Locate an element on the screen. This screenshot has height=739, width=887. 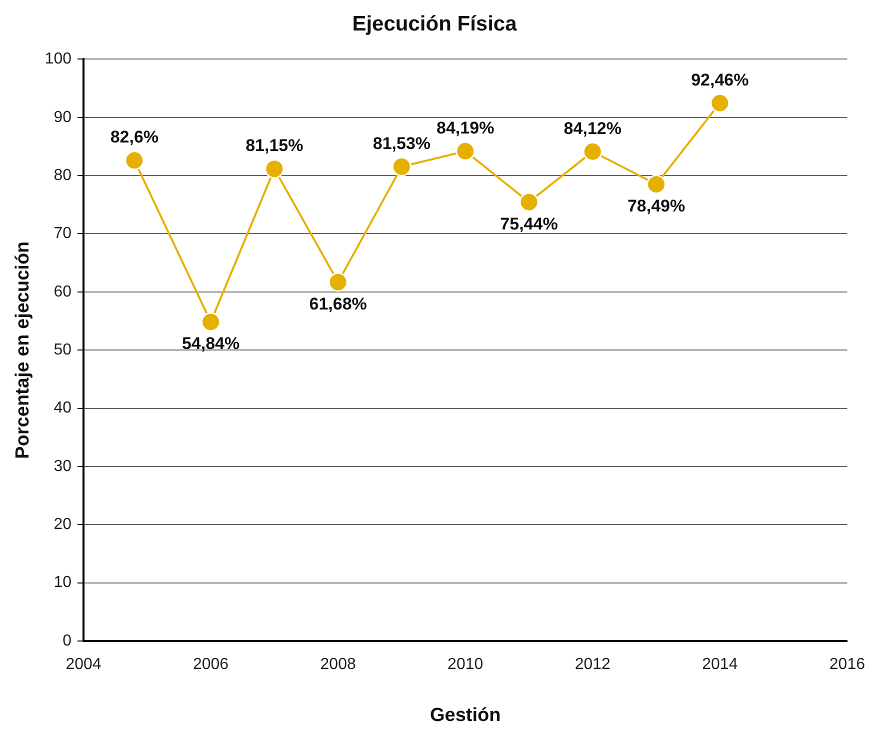
y-tick-label: 60 is located at coordinates (63, 291).